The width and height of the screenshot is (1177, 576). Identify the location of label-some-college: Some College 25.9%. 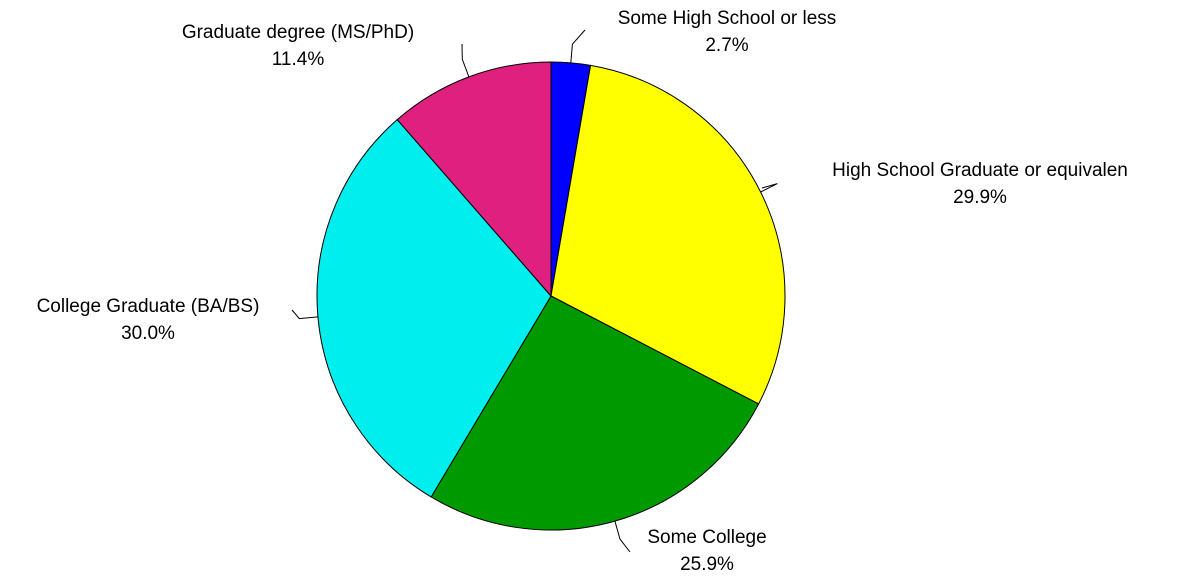
(706, 551).